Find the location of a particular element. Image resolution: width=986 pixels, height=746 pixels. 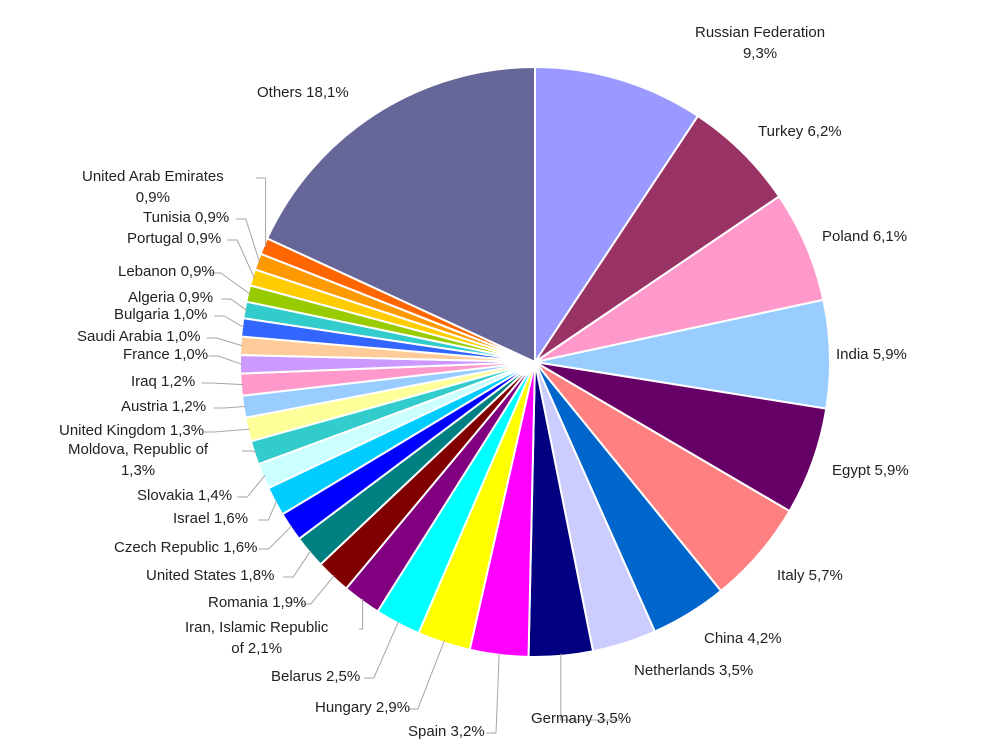

data-label: United States 1,8% is located at coordinates (210, 575).